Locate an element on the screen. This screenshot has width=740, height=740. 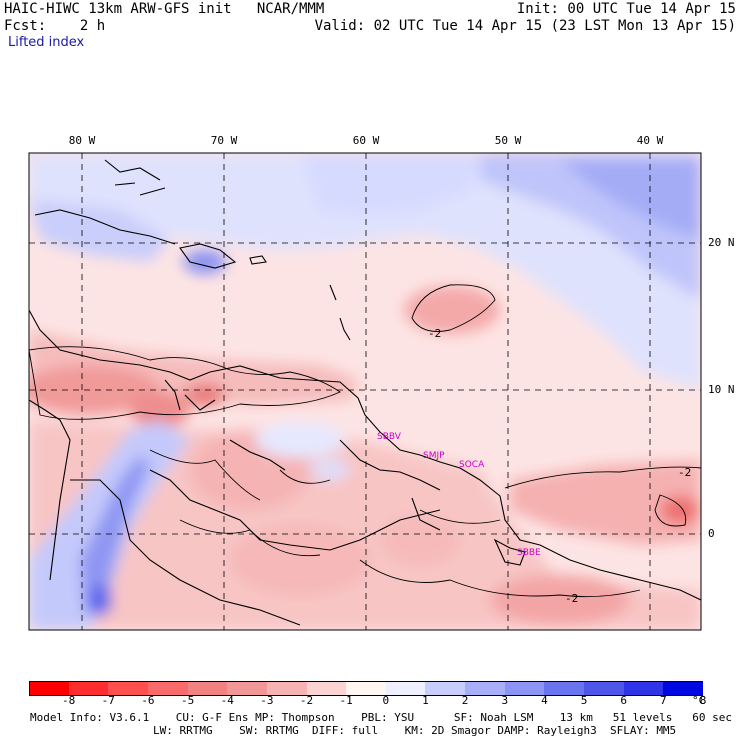
colorbar-tick-label: -6 is located at coordinates (148, 700).